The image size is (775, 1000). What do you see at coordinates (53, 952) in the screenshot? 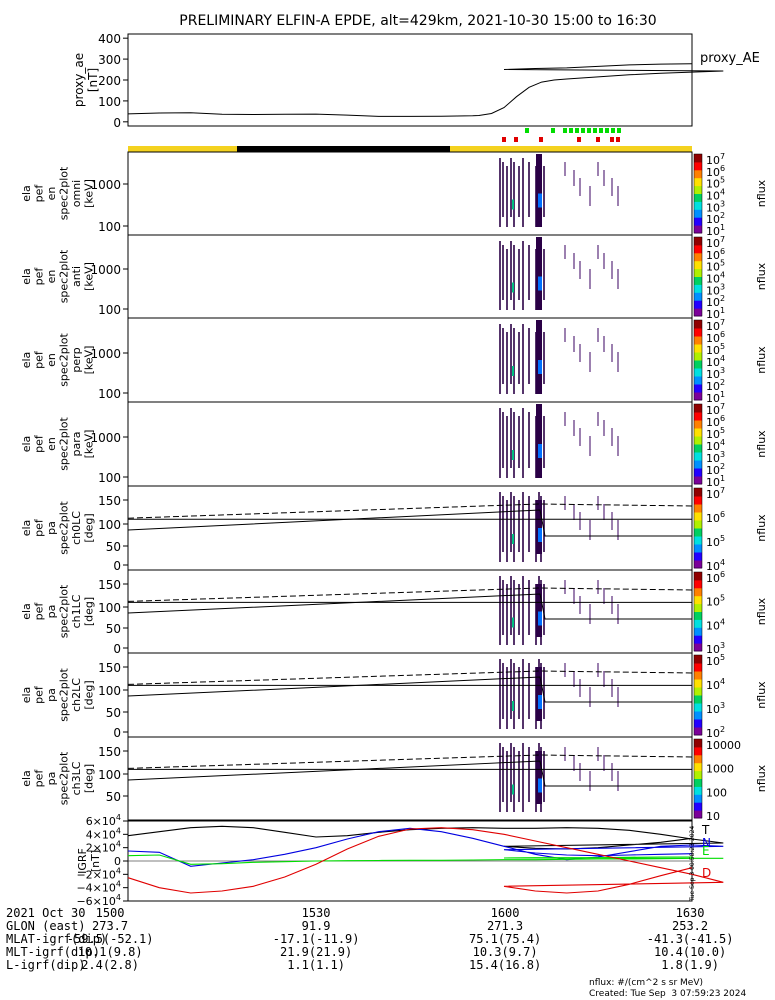
I see `footer-row-label: MLT-igrf(dip)` at bounding box center [53, 952].